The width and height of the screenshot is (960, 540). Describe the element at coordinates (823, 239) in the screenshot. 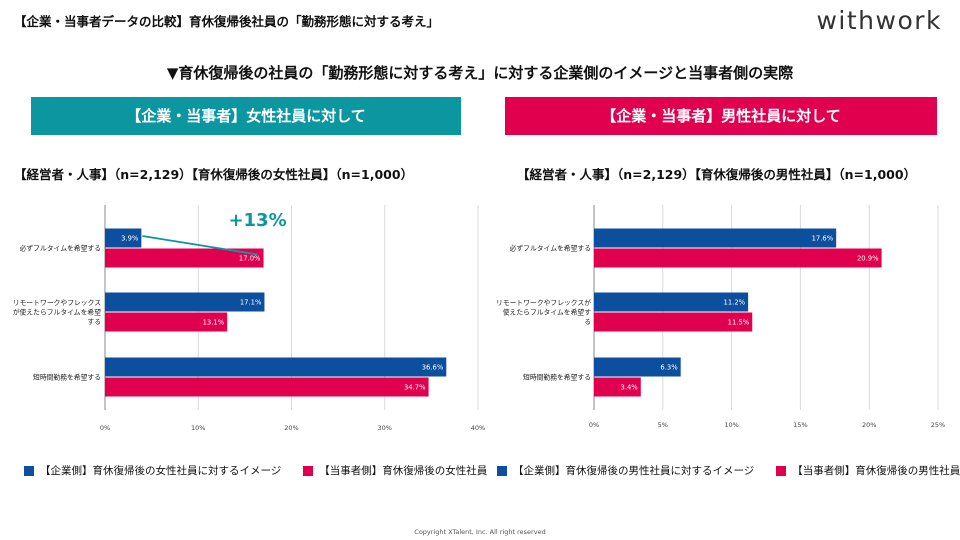

I see `right-bar-value-label: 17.6%` at that location.